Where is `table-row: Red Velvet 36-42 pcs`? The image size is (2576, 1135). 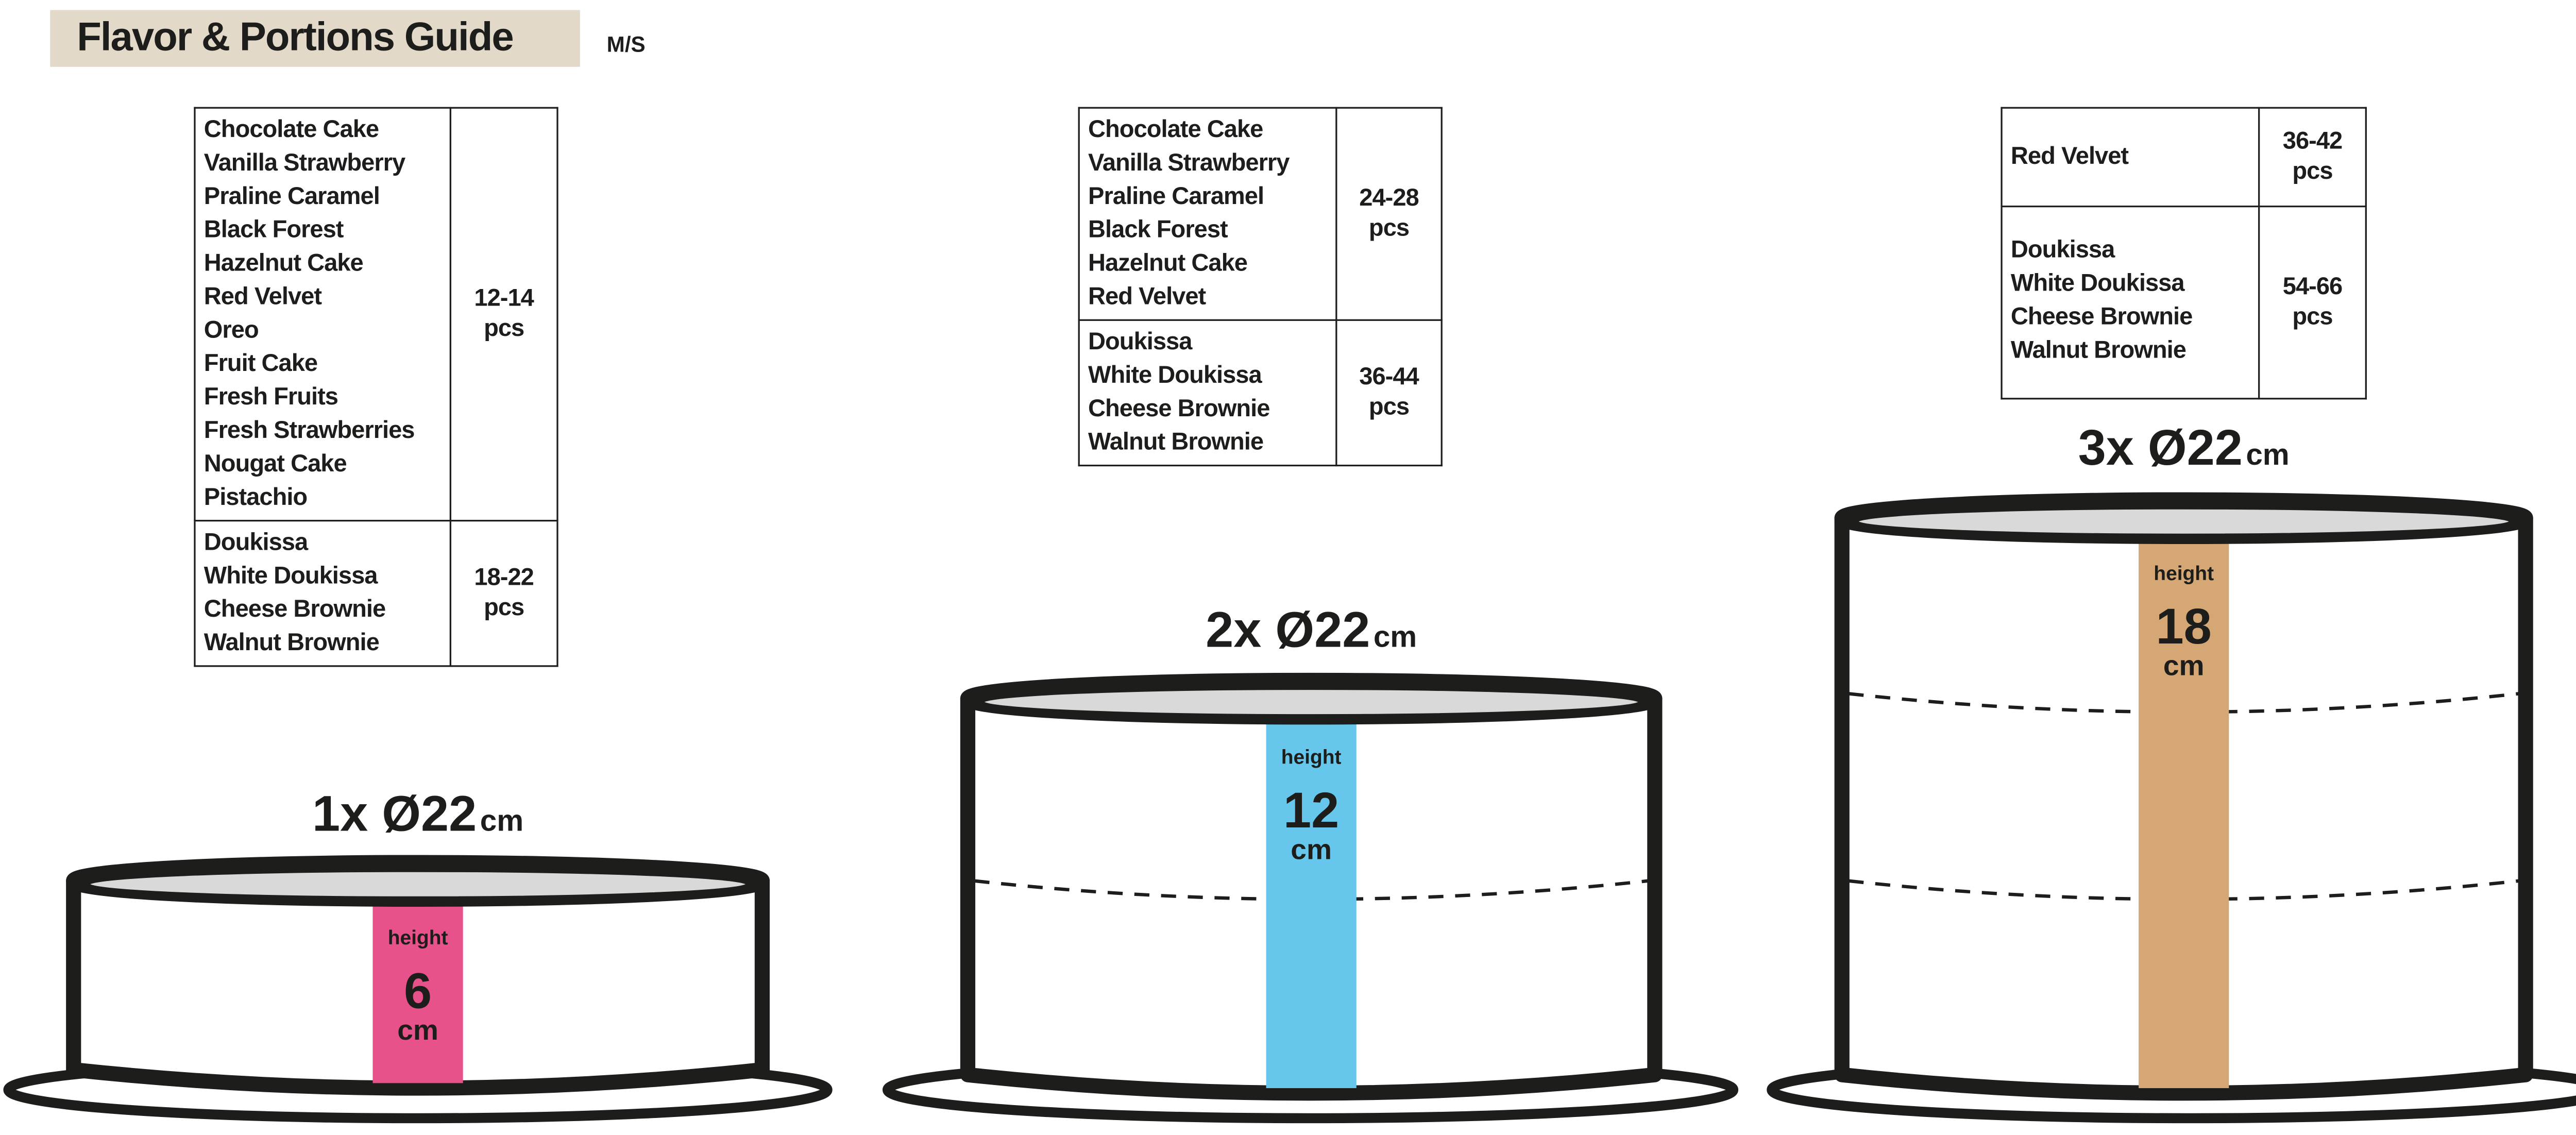 table-row: Red Velvet 36-42 pcs is located at coordinates (2184, 158).